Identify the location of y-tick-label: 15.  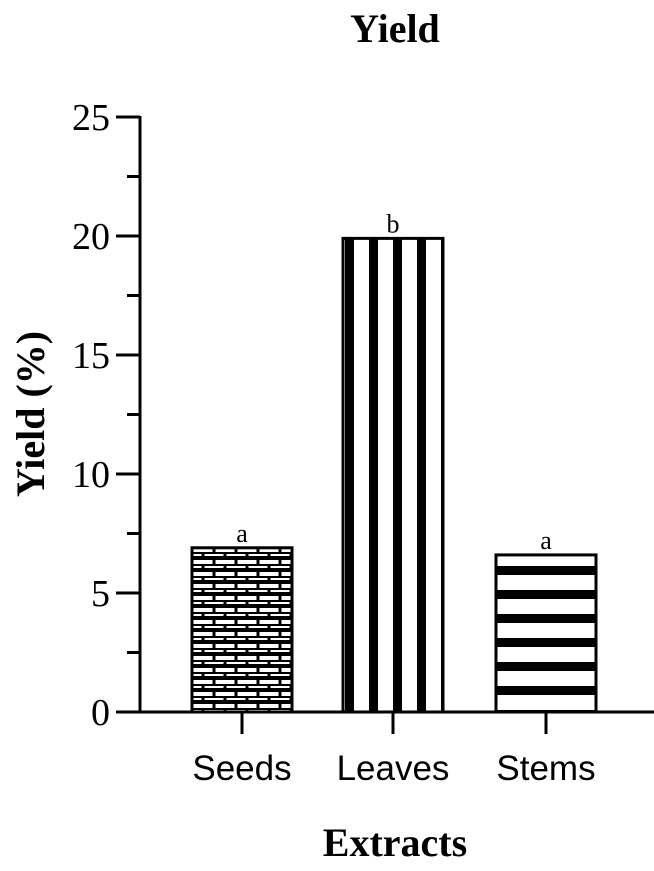
(91, 356).